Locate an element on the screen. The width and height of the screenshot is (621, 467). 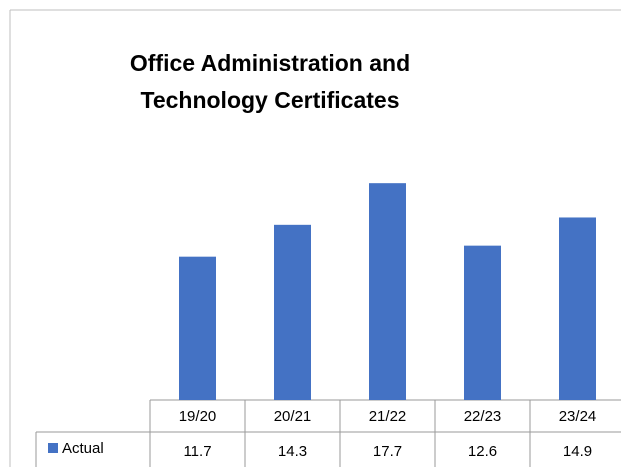
table-value: 11.7 is located at coordinates (197, 451).